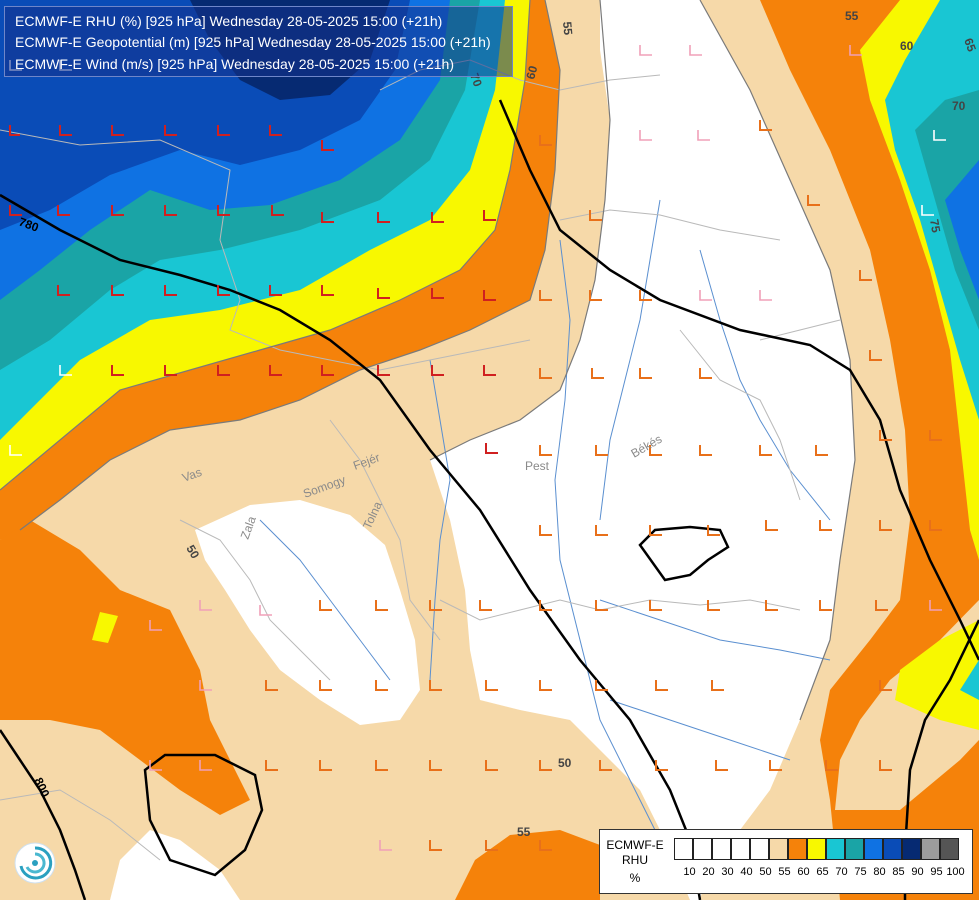 The width and height of the screenshot is (979, 900). Describe the element at coordinates (527, 865) in the screenshot. I see `rhu-band-55-south` at that location.